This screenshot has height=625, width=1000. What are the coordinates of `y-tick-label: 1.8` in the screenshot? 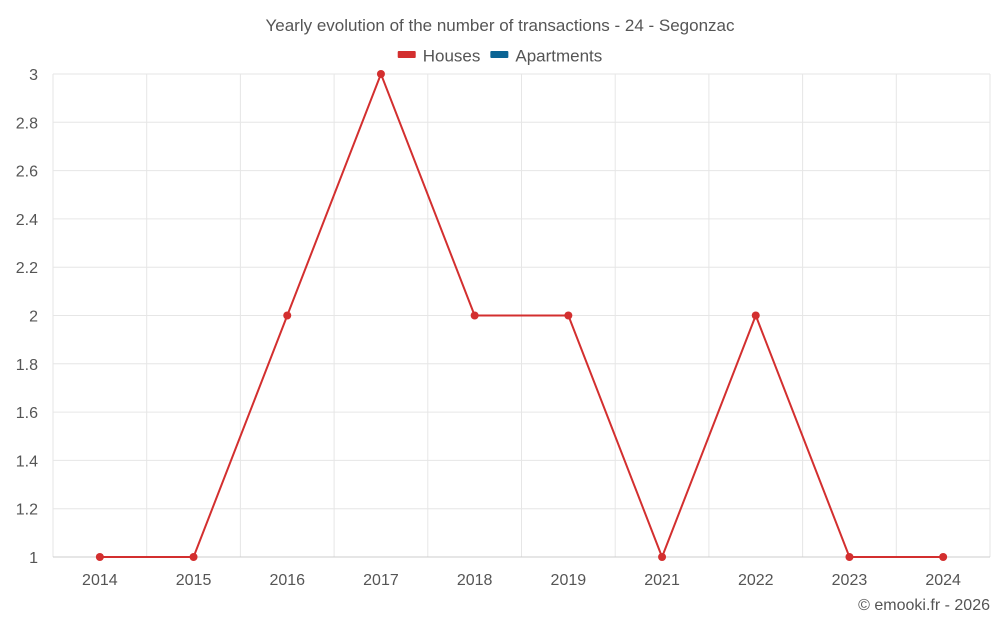 It's located at (27, 365).